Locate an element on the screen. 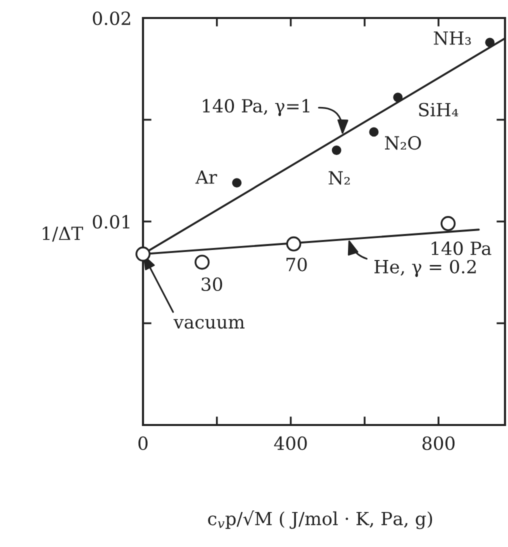 The height and width of the screenshot is (547, 508). annotation: Ar is located at coordinates (206, 177).